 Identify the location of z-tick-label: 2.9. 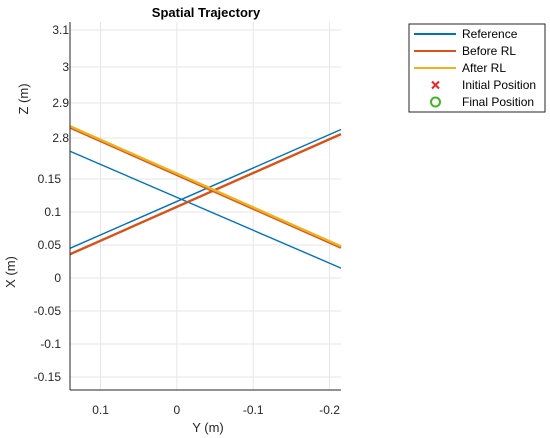
(60, 103).